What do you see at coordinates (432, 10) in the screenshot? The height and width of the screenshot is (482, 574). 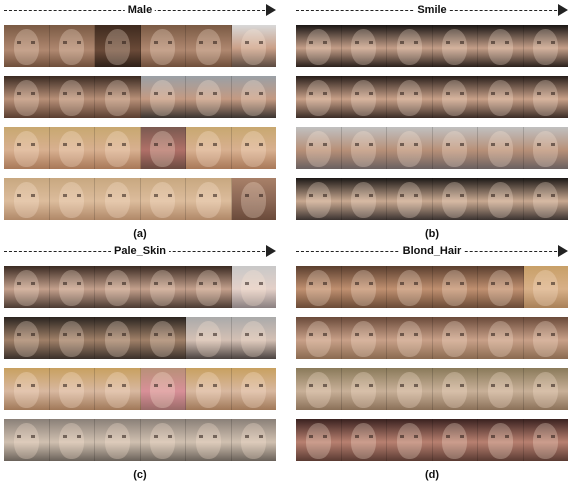 I see `attribute-label: Smile` at bounding box center [432, 10].